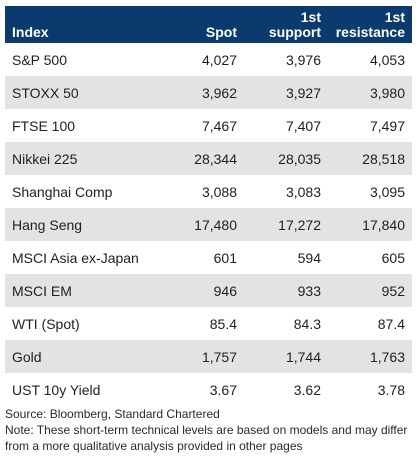 The height and width of the screenshot is (461, 416). Describe the element at coordinates (42, 290) in the screenshot. I see `cell-index: MSCI EM` at that location.